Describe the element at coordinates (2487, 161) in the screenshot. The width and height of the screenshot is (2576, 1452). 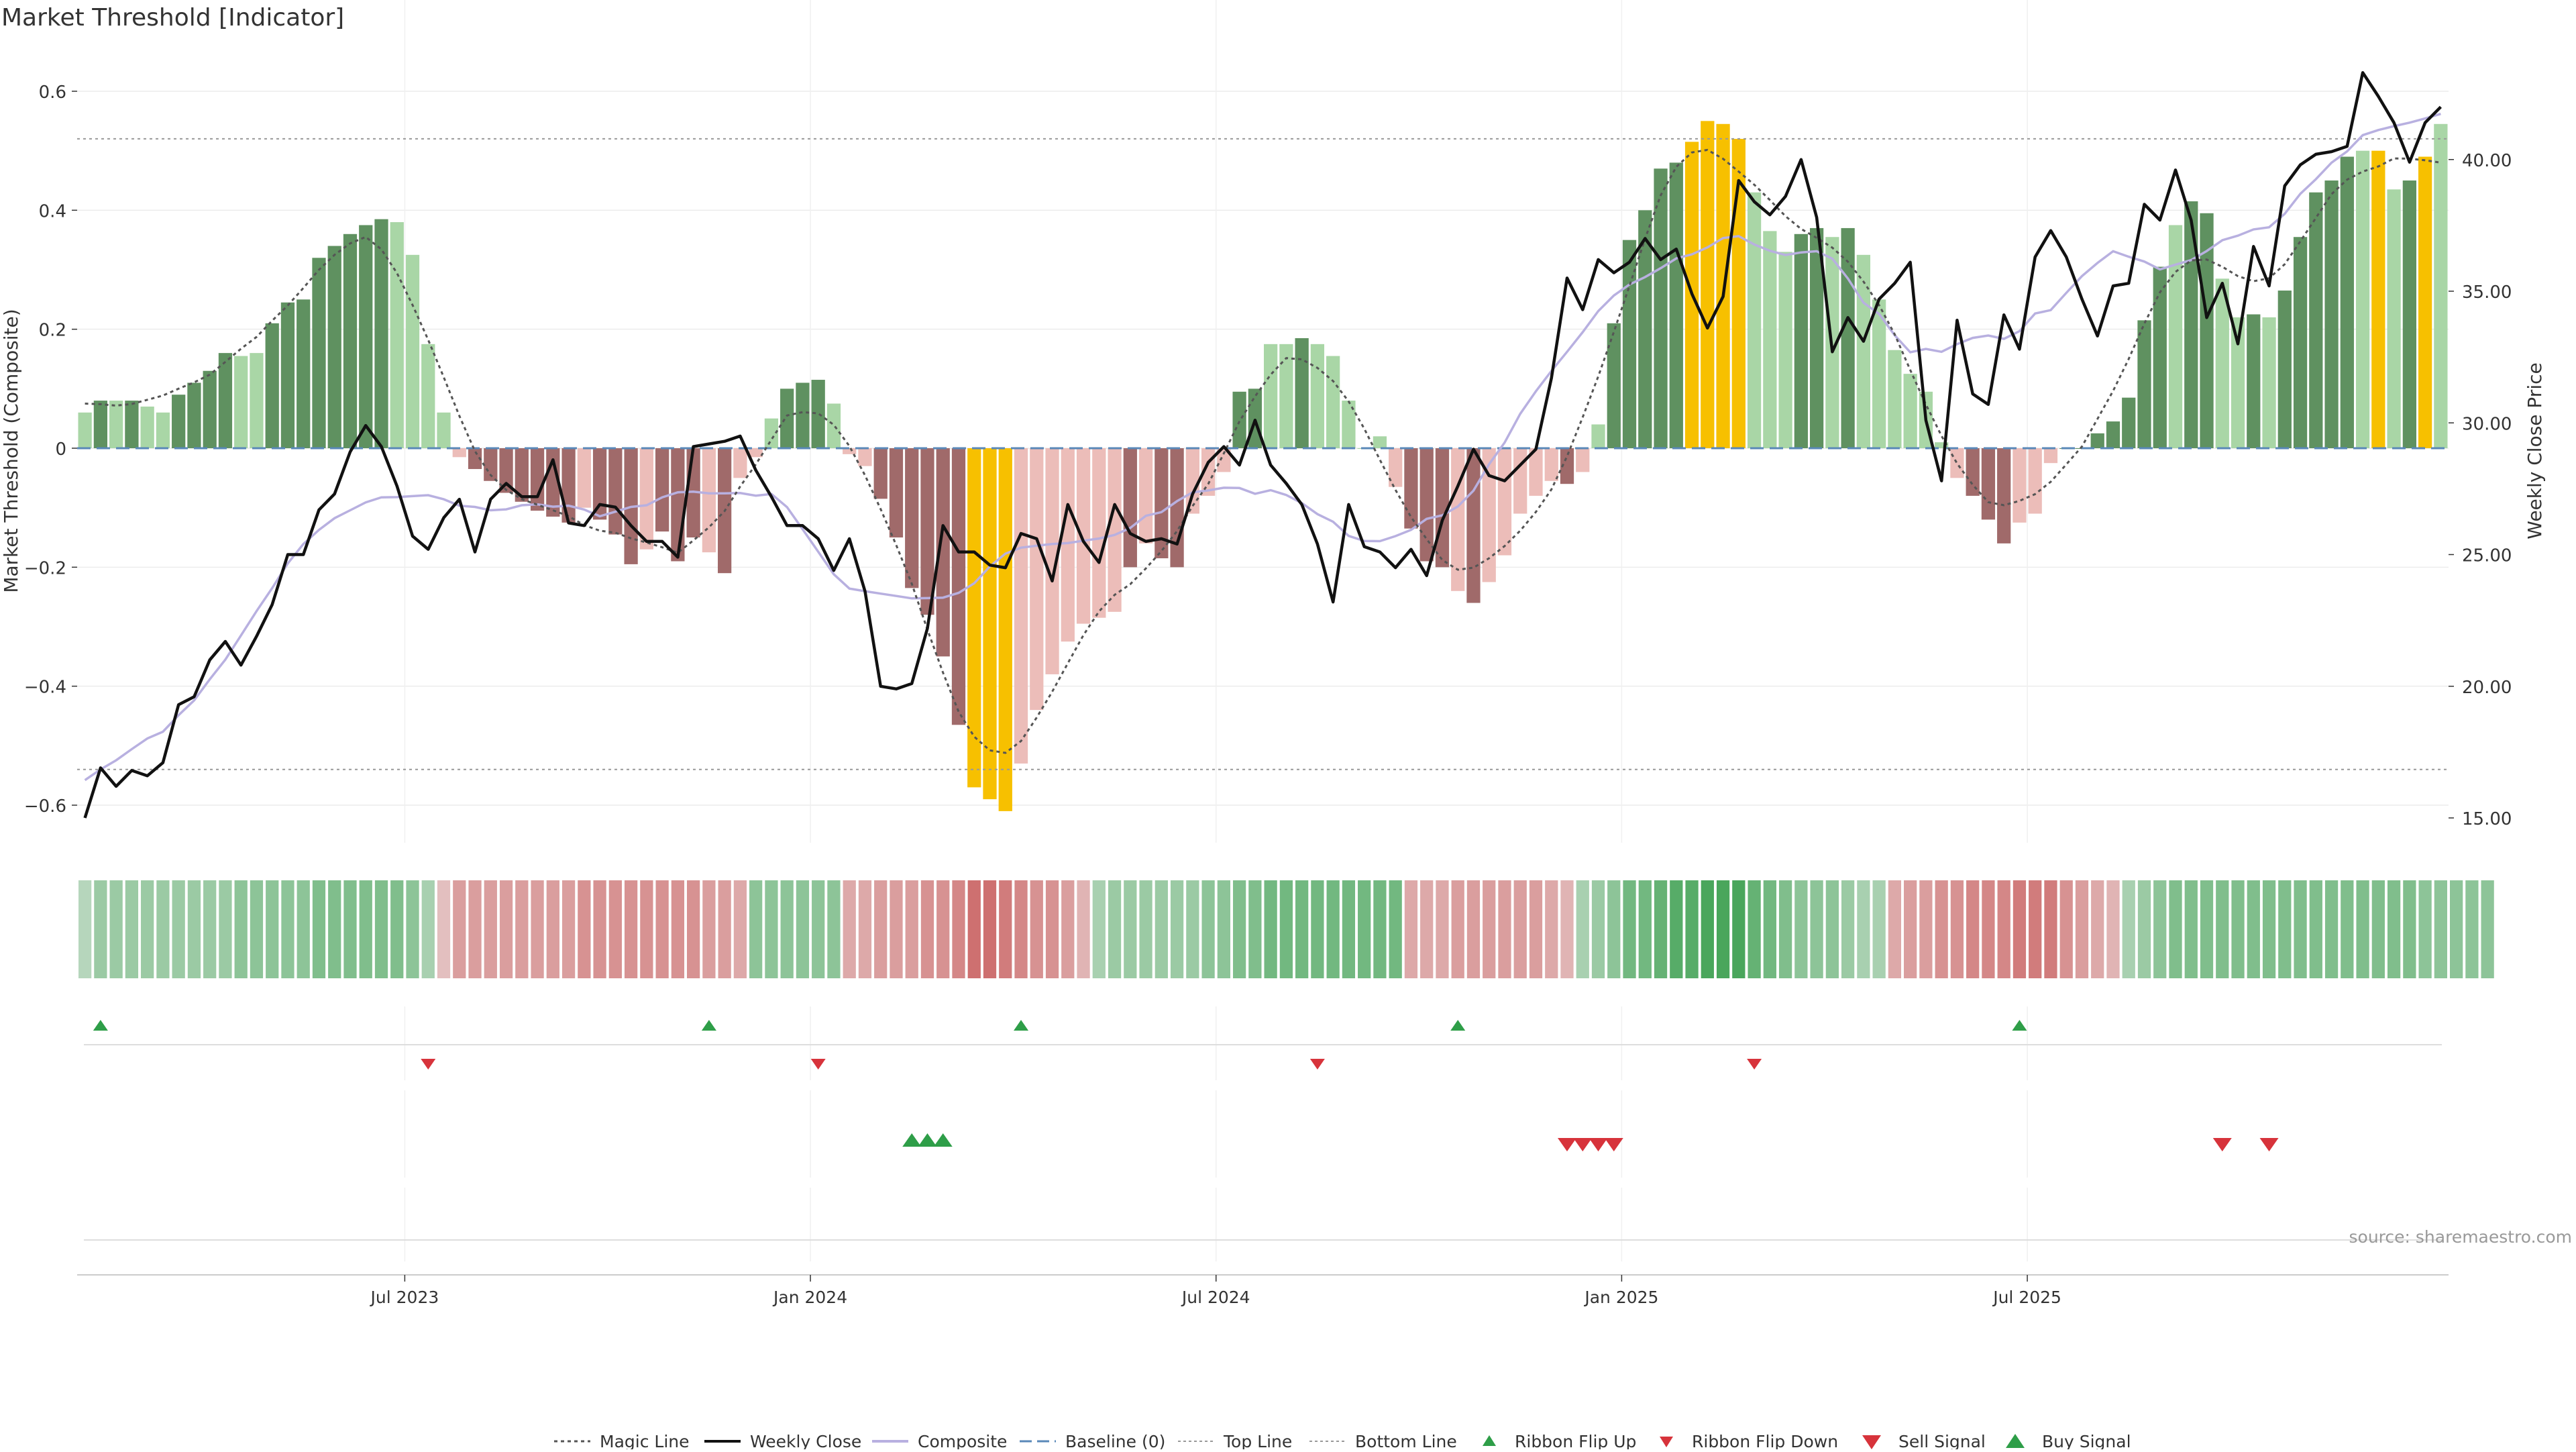
I see `y2-tick-label: 40.00` at that location.